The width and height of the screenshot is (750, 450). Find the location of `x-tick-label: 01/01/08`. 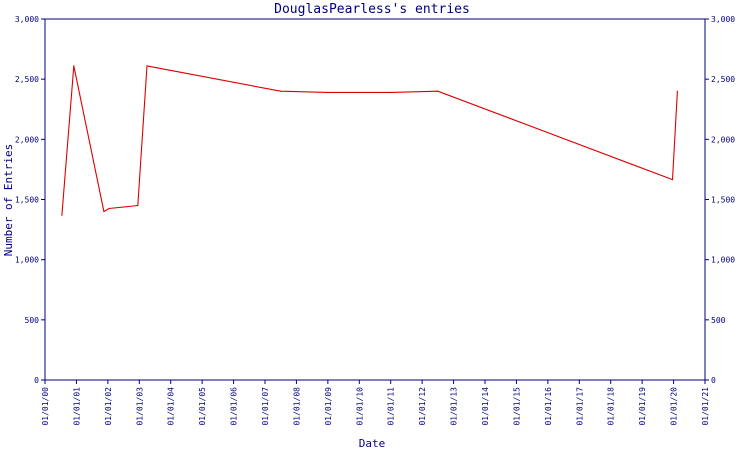

x-tick-label: 01/01/08 is located at coordinates (296, 406).